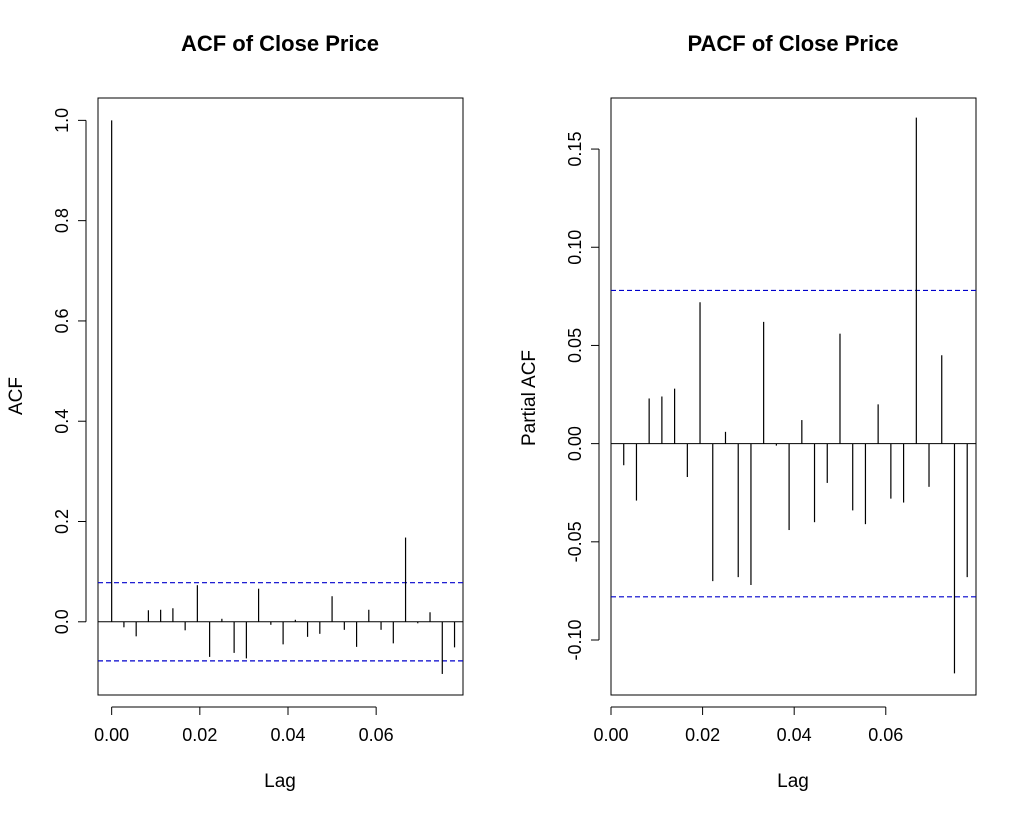  Describe the element at coordinates (280, 781) in the screenshot. I see `acf-x-label: Lag` at that location.